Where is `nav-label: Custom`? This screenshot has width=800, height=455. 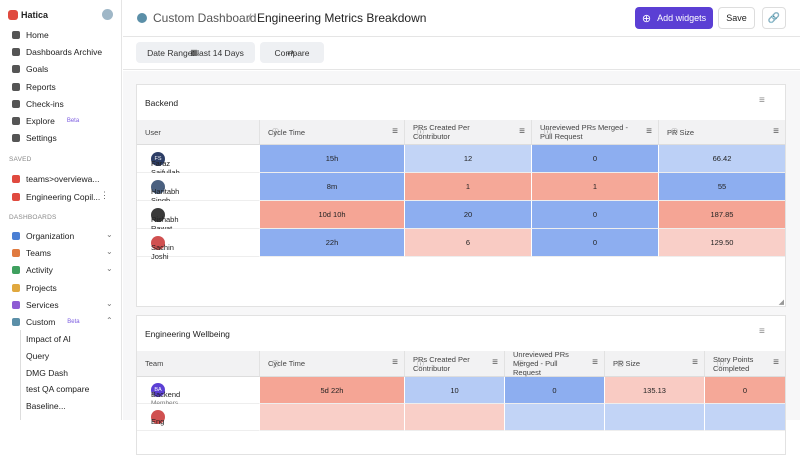
nav-label: Custom is located at coordinates (41, 322).